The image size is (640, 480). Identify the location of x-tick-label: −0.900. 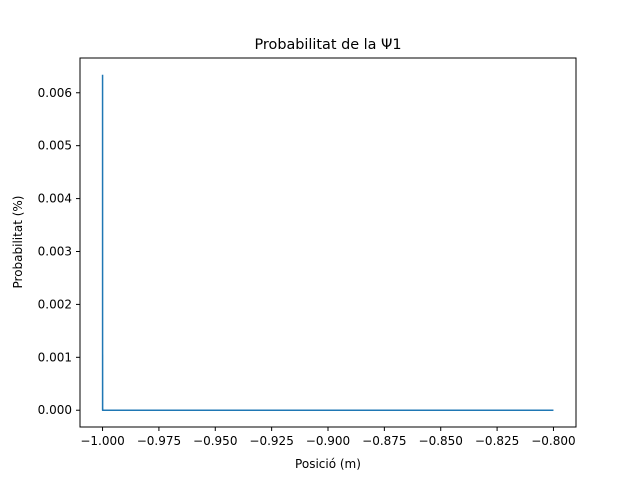
(328, 441).